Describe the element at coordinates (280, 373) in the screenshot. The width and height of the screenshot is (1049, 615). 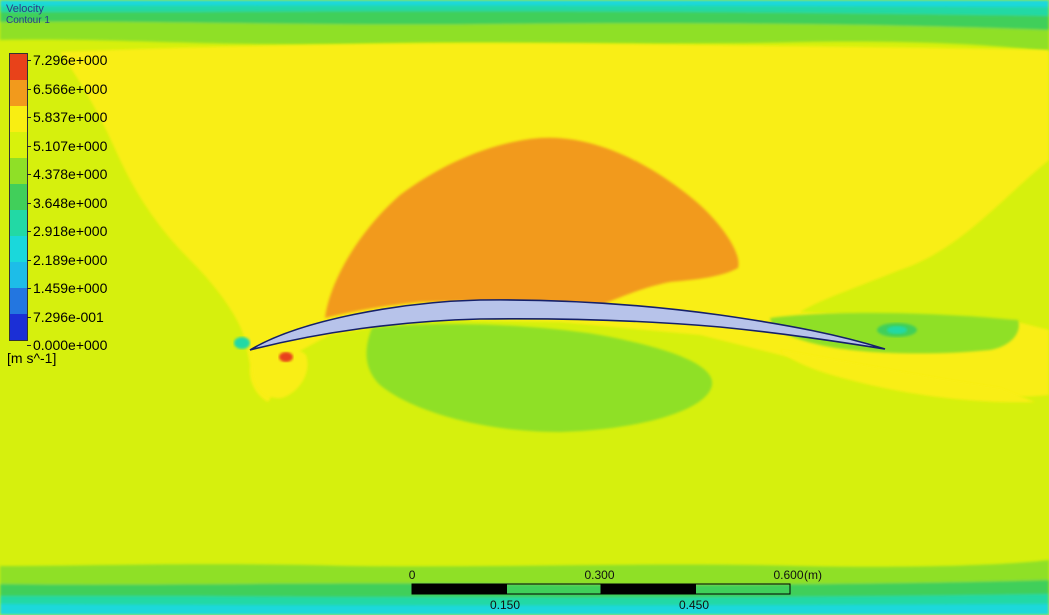
I see `leading-edge-bubble` at that location.